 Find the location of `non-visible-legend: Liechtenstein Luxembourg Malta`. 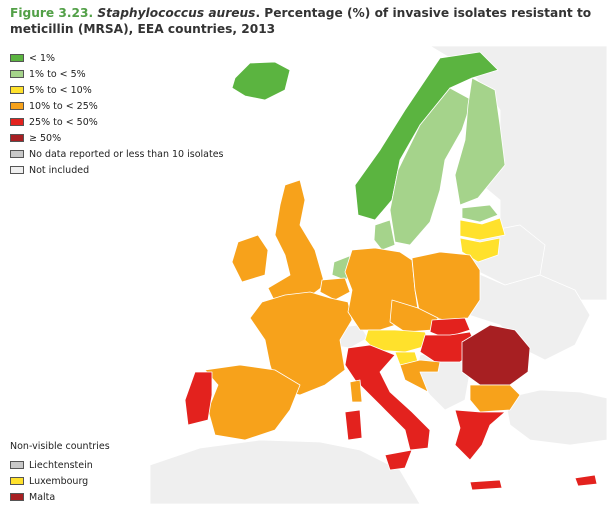

non-visible-legend: Liechtenstein Luxembourg Malta is located at coordinates (51, 481).